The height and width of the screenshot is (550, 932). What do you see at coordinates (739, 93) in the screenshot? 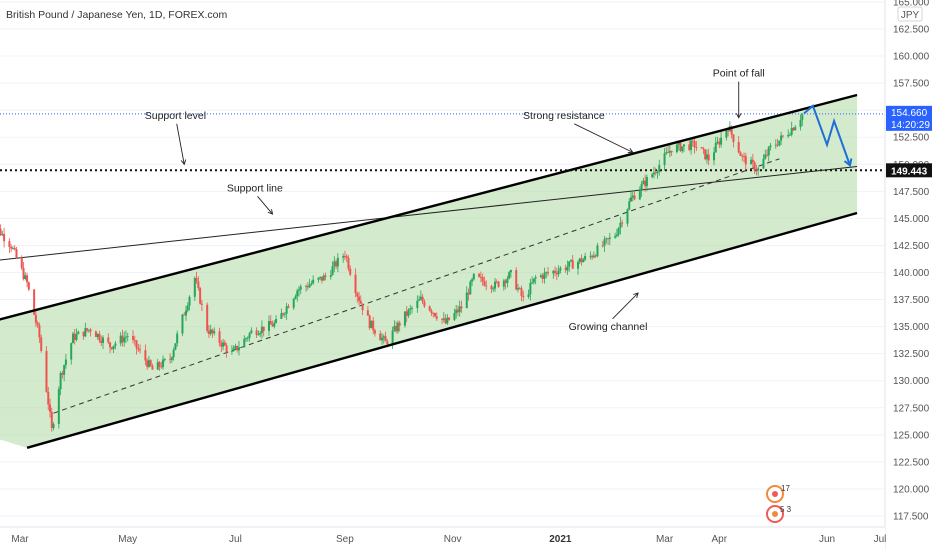
I see `annotation: Point of fall` at bounding box center [739, 93].